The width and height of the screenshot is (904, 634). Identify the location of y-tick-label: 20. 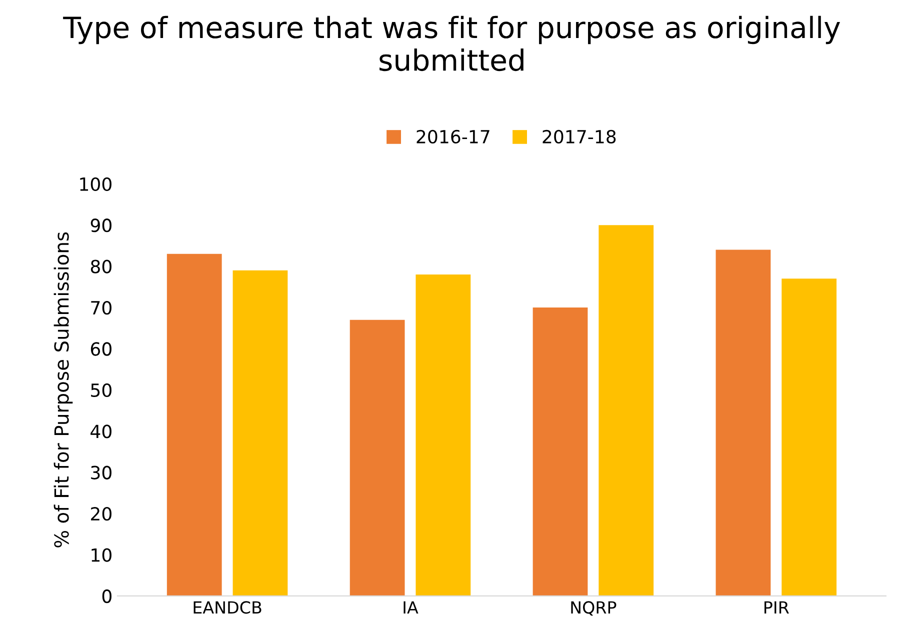
(101, 514).